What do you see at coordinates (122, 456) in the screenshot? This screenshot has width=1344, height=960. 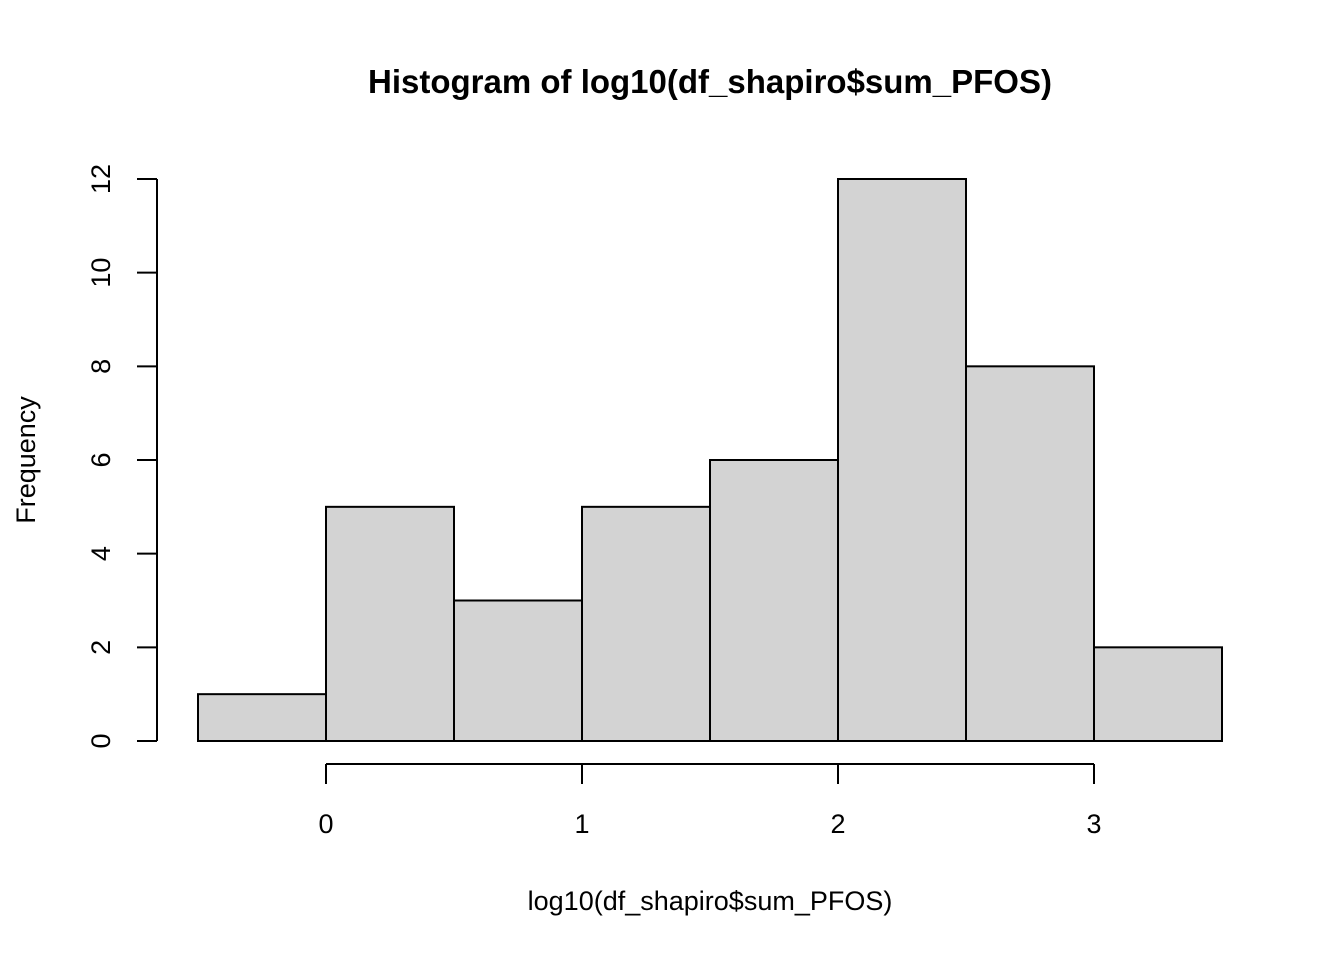 I see `y-axis: 0 2 4 6 8 10 12` at bounding box center [122, 456].